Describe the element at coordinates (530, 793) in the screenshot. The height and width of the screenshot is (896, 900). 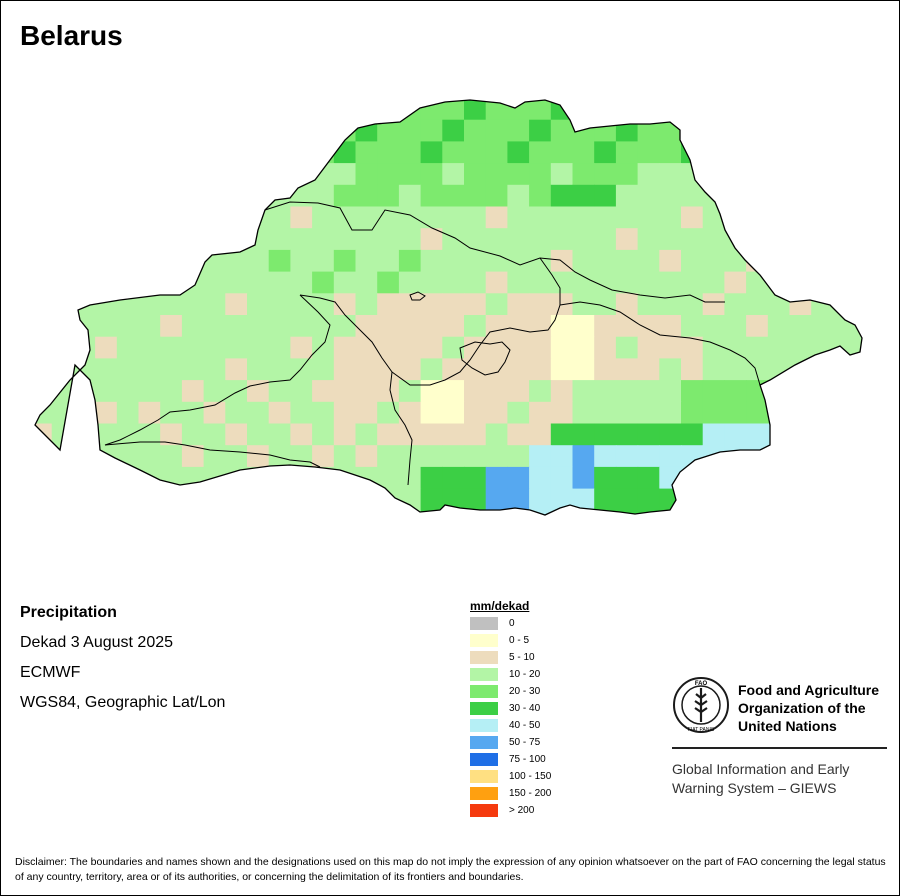
I see `legend-label: 150 - 200` at that location.